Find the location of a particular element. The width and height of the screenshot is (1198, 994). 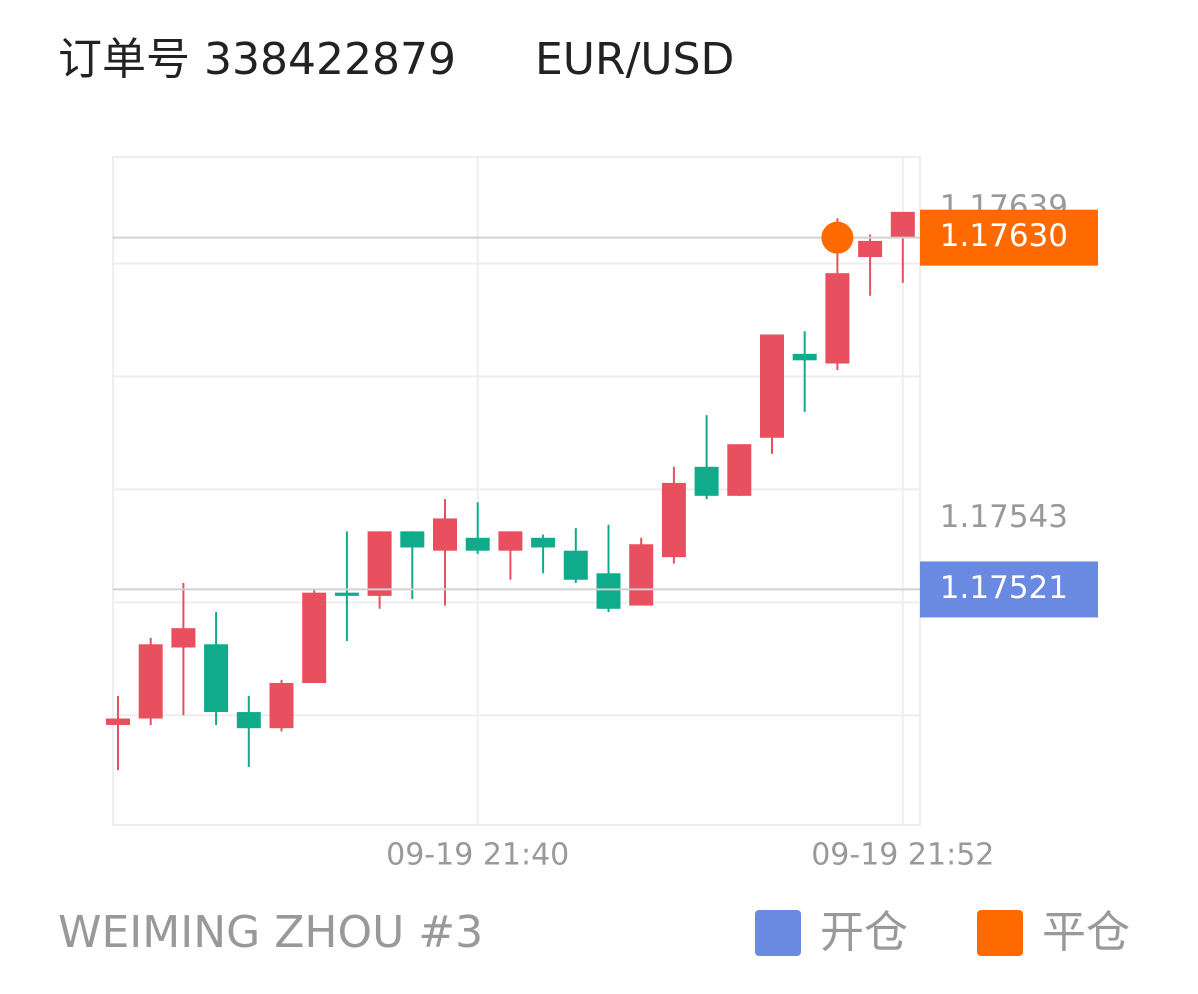

marker-label: 1.17521 is located at coordinates (1004, 588).